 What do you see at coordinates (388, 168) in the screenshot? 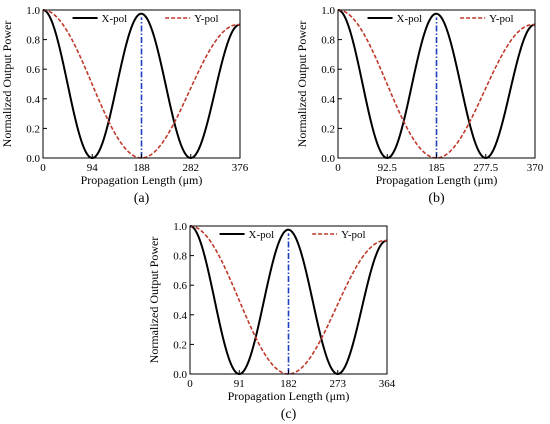
I see `x-tick-label: 92.5` at bounding box center [388, 168].